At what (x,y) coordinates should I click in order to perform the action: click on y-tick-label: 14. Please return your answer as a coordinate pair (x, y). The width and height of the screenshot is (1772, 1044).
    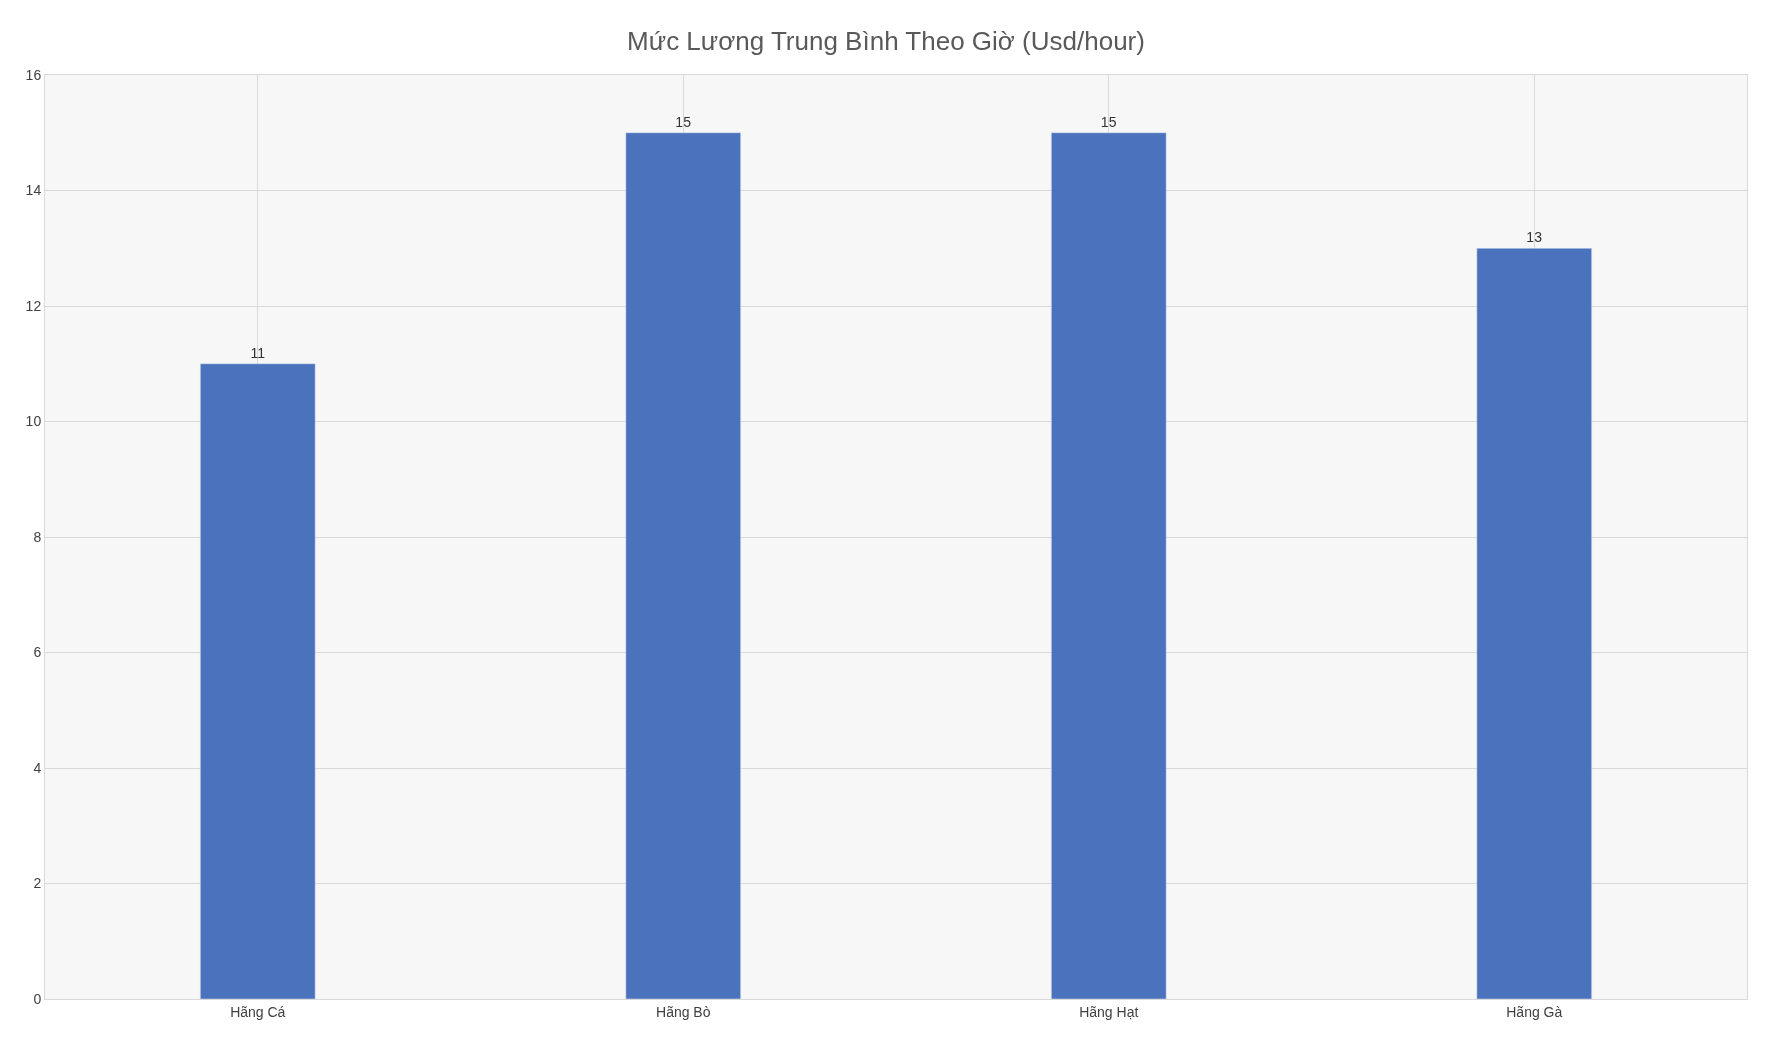
    Looking at the image, I should click on (33, 190).